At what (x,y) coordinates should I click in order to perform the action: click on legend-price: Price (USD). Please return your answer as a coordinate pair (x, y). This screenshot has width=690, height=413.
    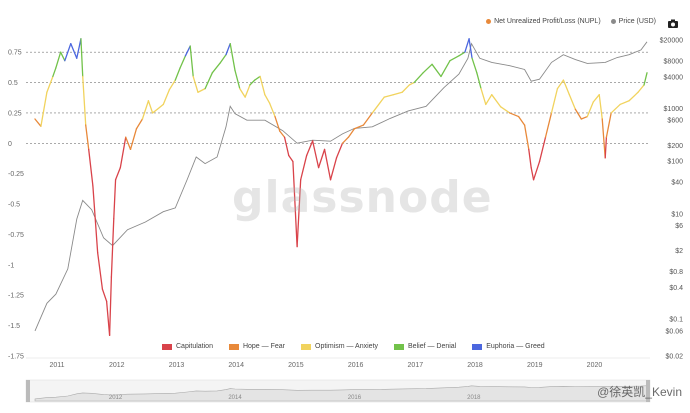
    Looking at the image, I should click on (633, 21).